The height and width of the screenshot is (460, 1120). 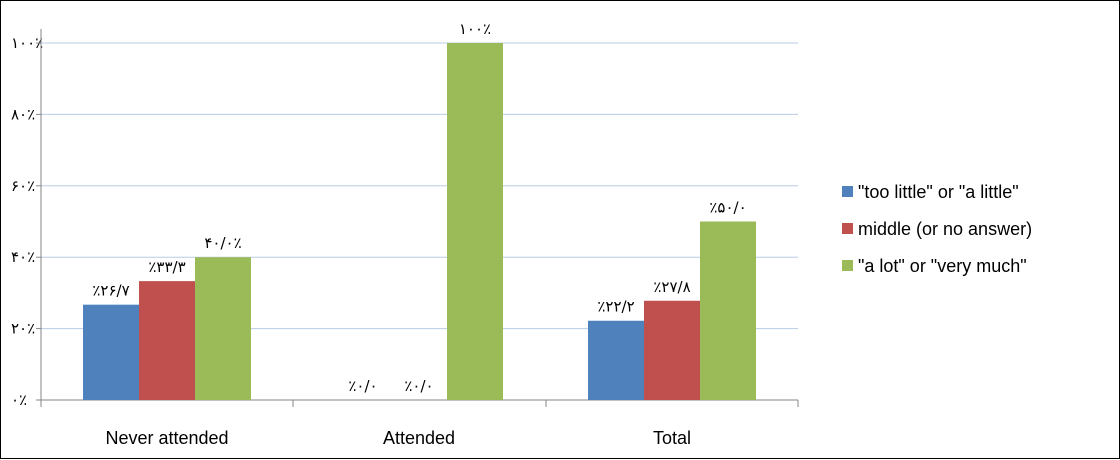 I want to click on y-tick-label: ۲۰٪, so click(x=23, y=329).